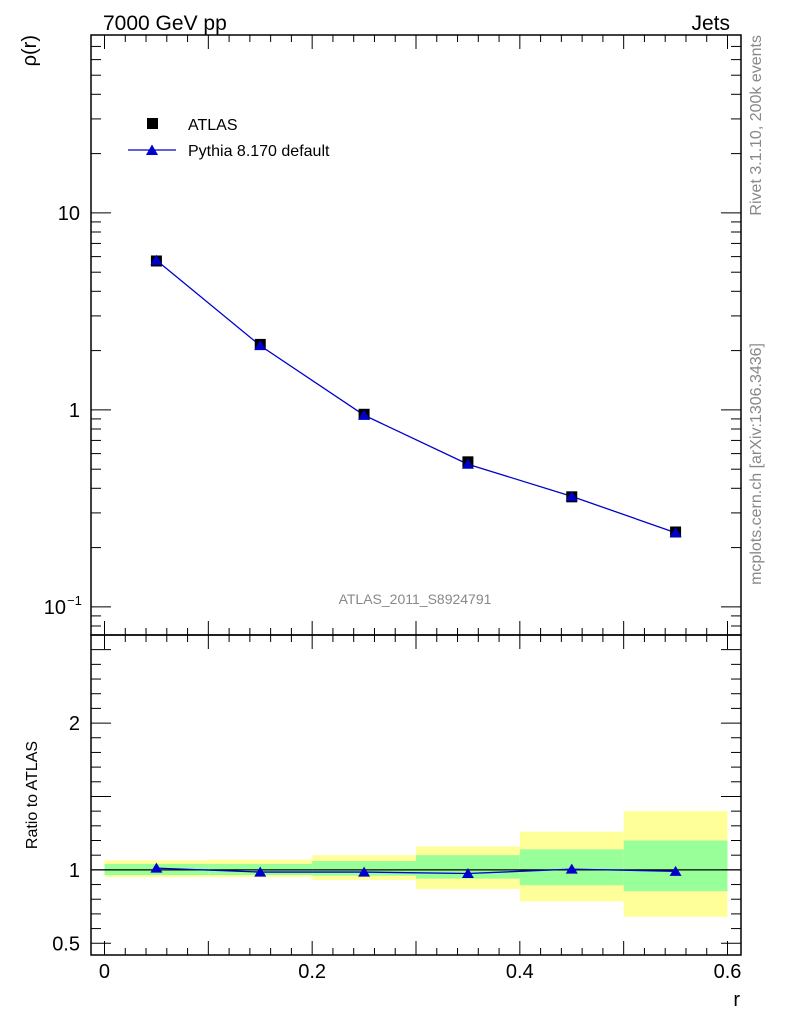 This screenshot has width=786, height=1024. I want to click on y-tick-label: 0.5, so click(66, 944).